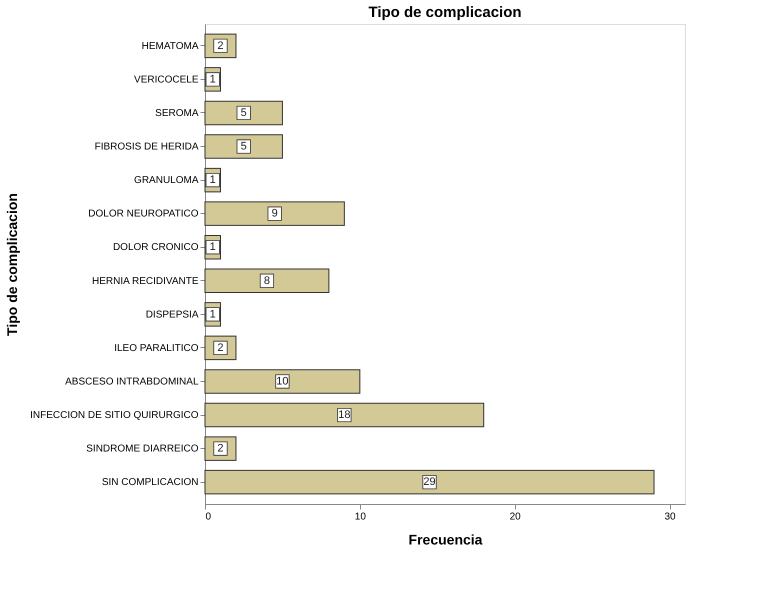 This screenshot has height=604, width=766. I want to click on data-label: 18, so click(344, 415).